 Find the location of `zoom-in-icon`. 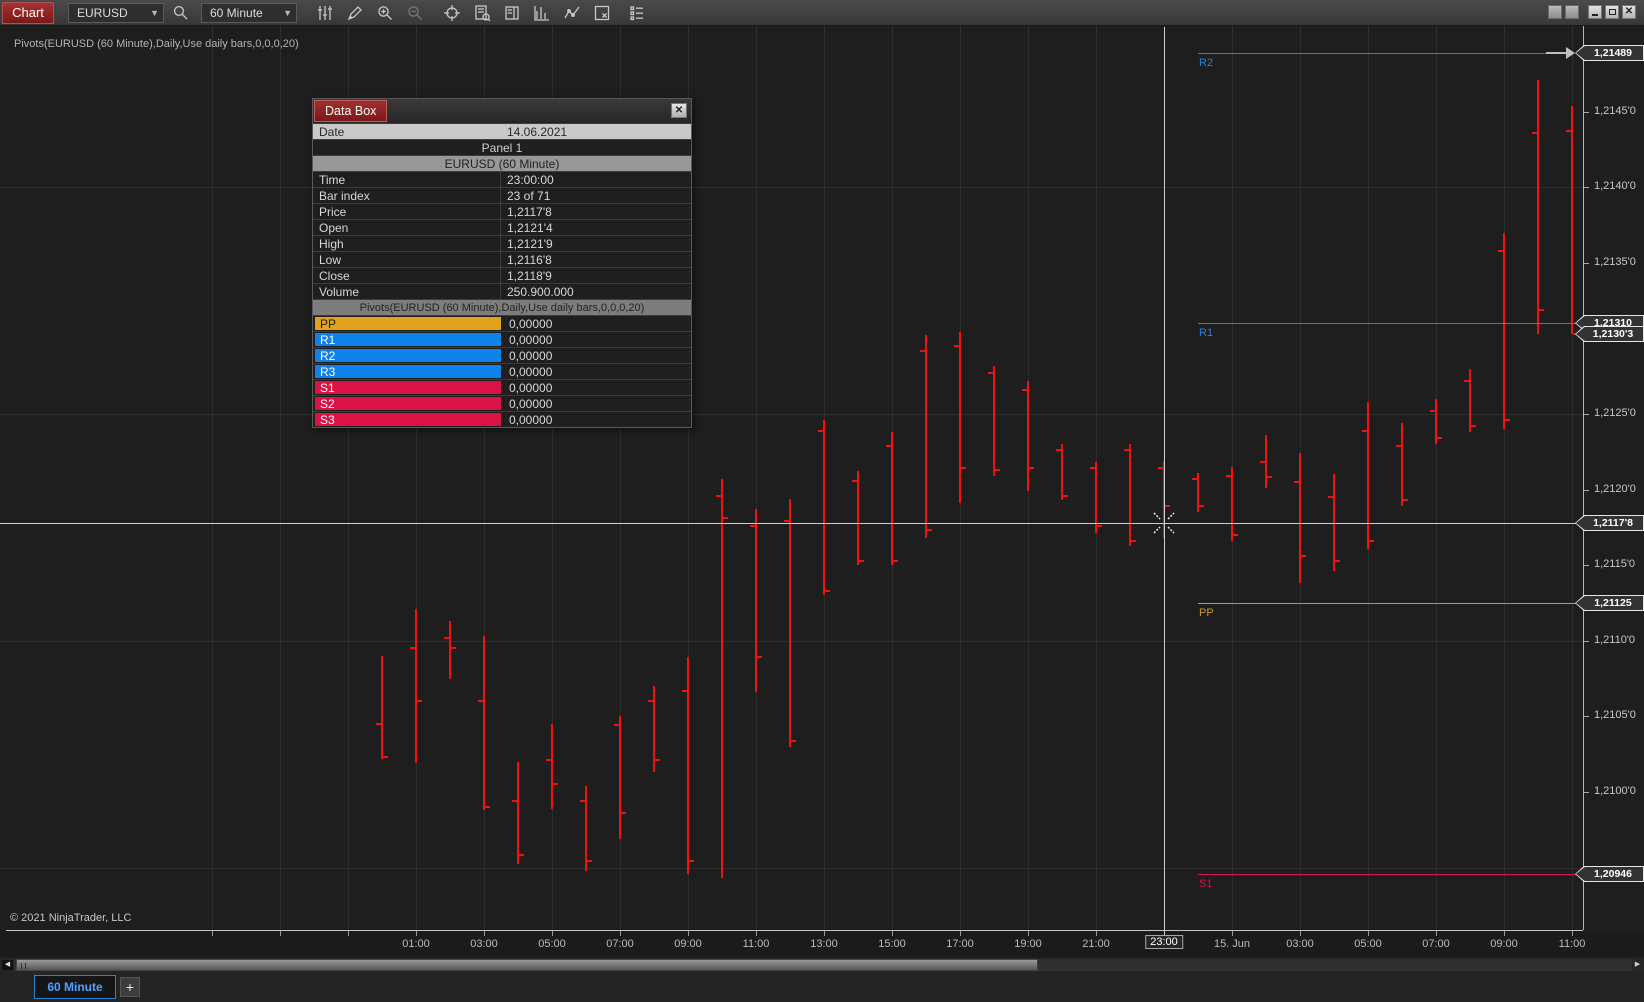

zoom-in-icon is located at coordinates (385, 13).